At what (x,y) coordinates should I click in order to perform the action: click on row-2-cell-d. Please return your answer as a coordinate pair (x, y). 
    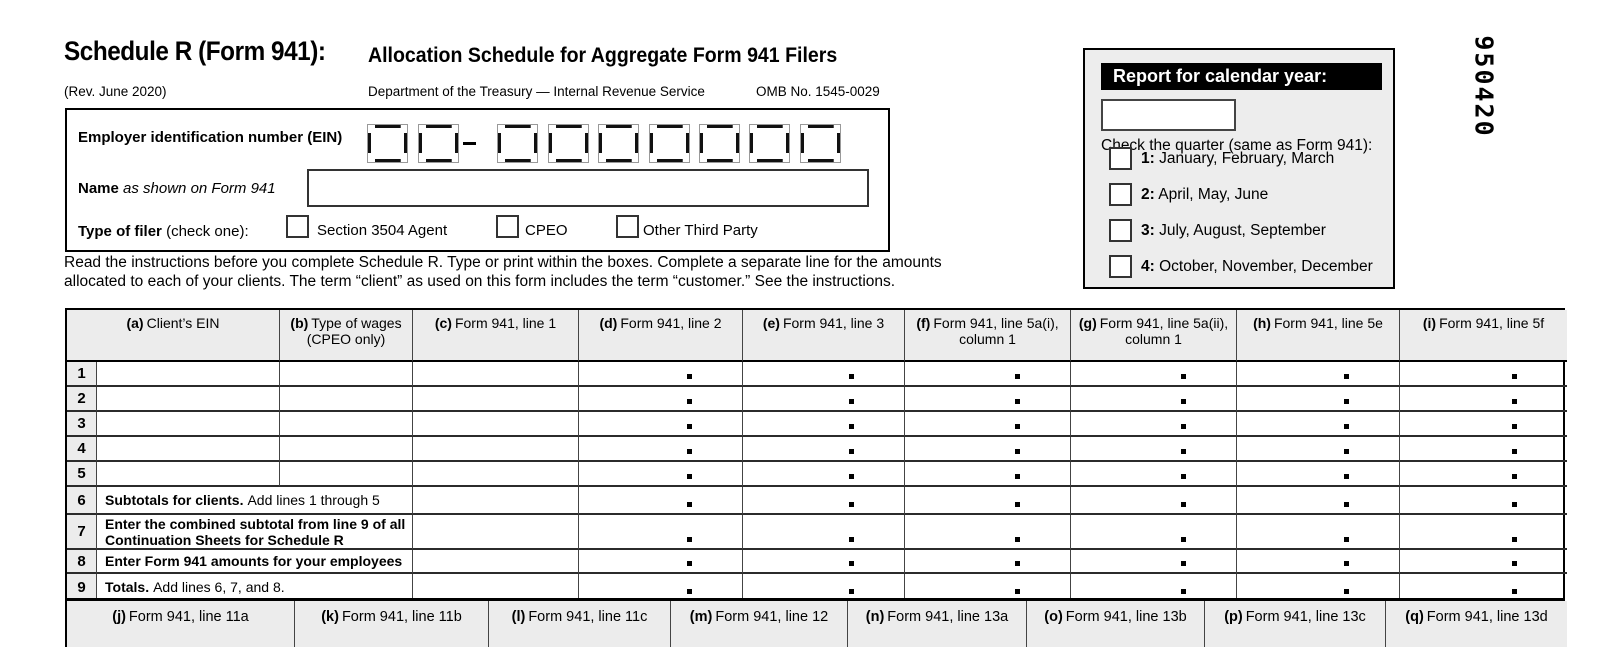
    Looking at the image, I should click on (661, 399).